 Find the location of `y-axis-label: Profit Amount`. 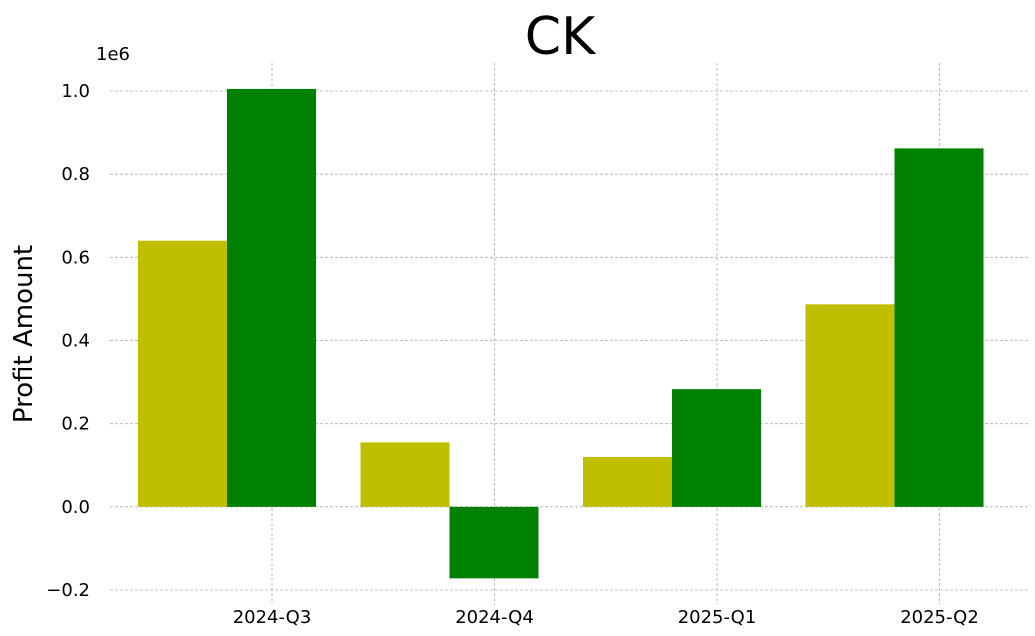

y-axis-label: Profit Amount is located at coordinates (24, 334).